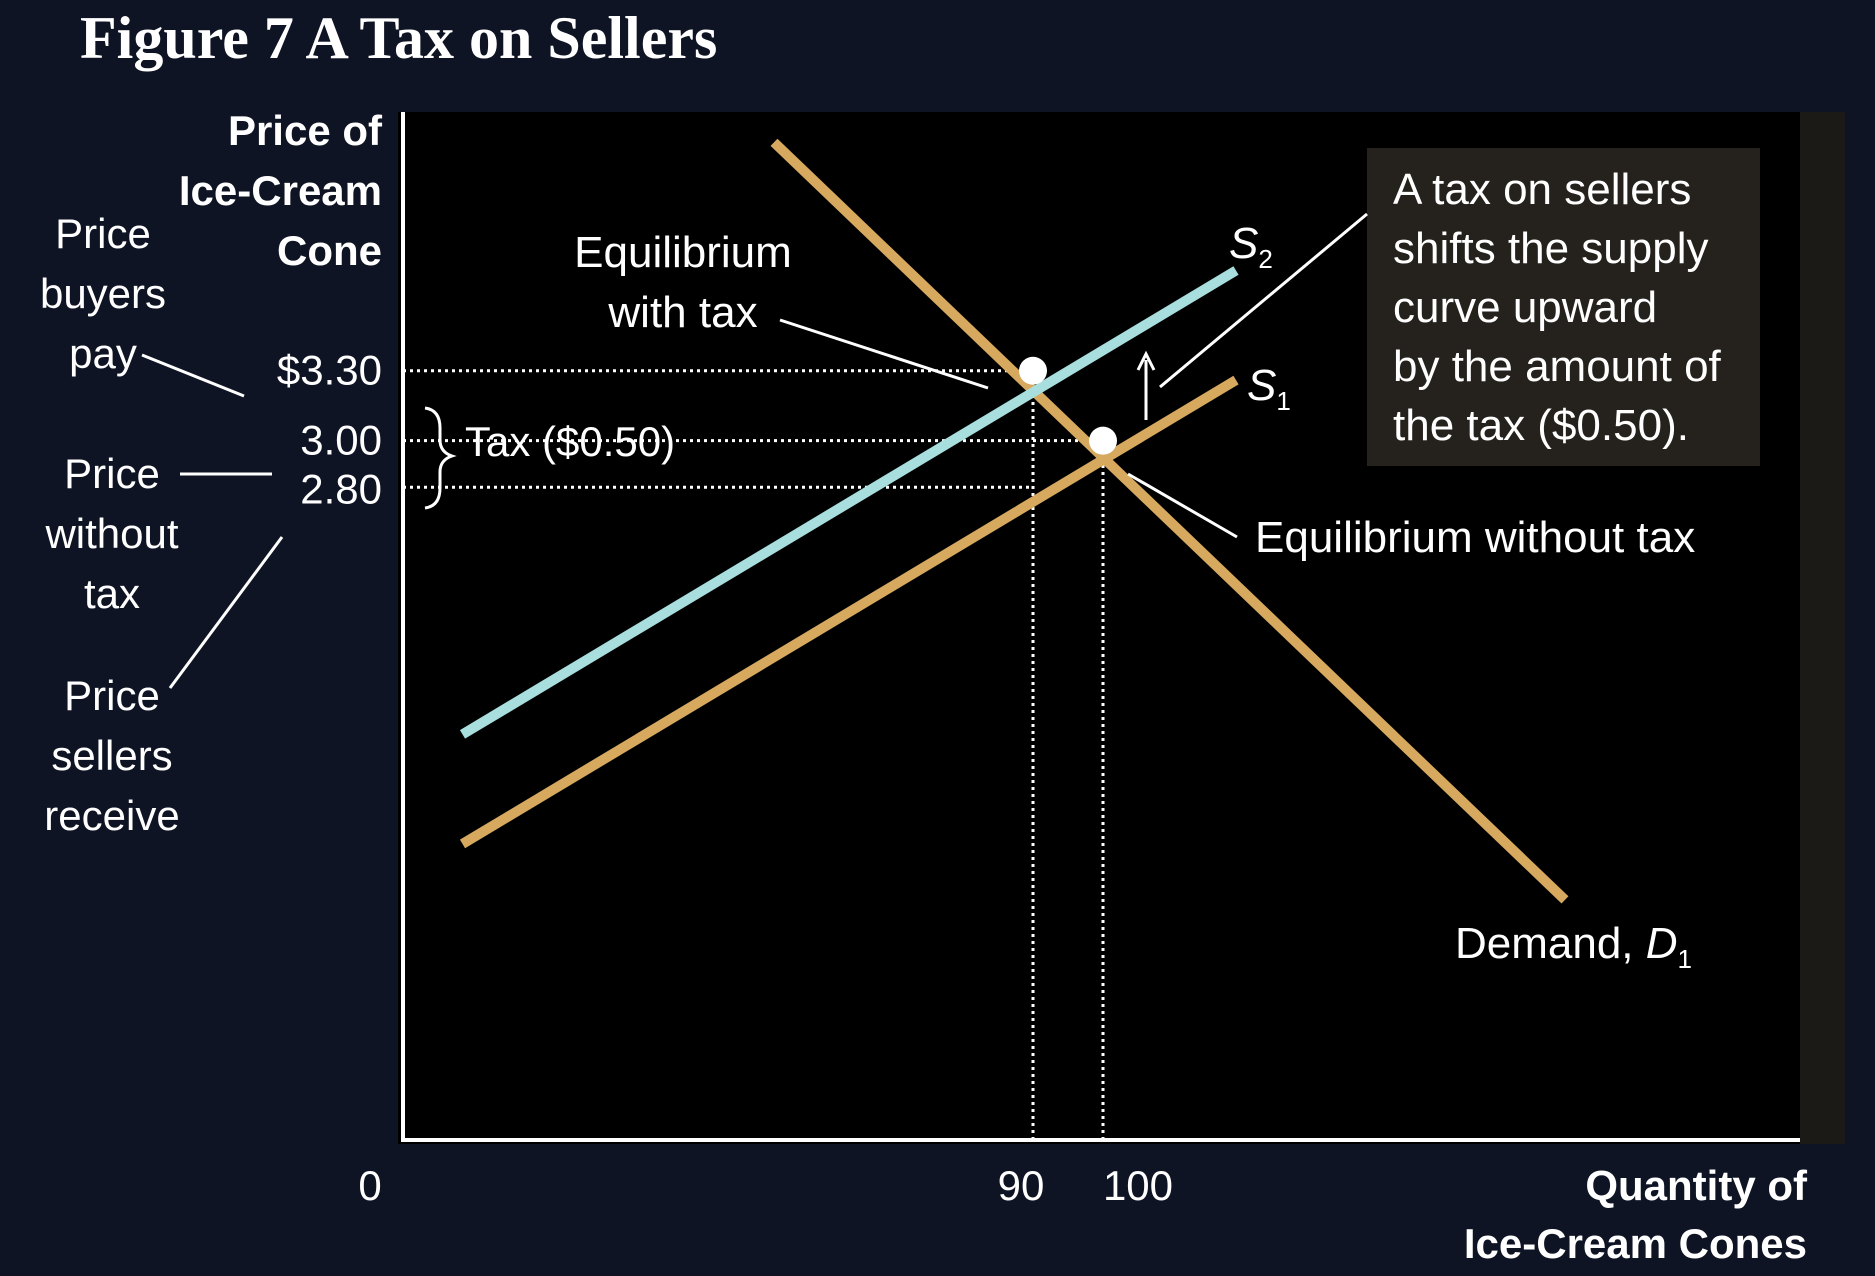  What do you see at coordinates (1138, 1185) in the screenshot?
I see `x-tick-label-2: 100` at bounding box center [1138, 1185].